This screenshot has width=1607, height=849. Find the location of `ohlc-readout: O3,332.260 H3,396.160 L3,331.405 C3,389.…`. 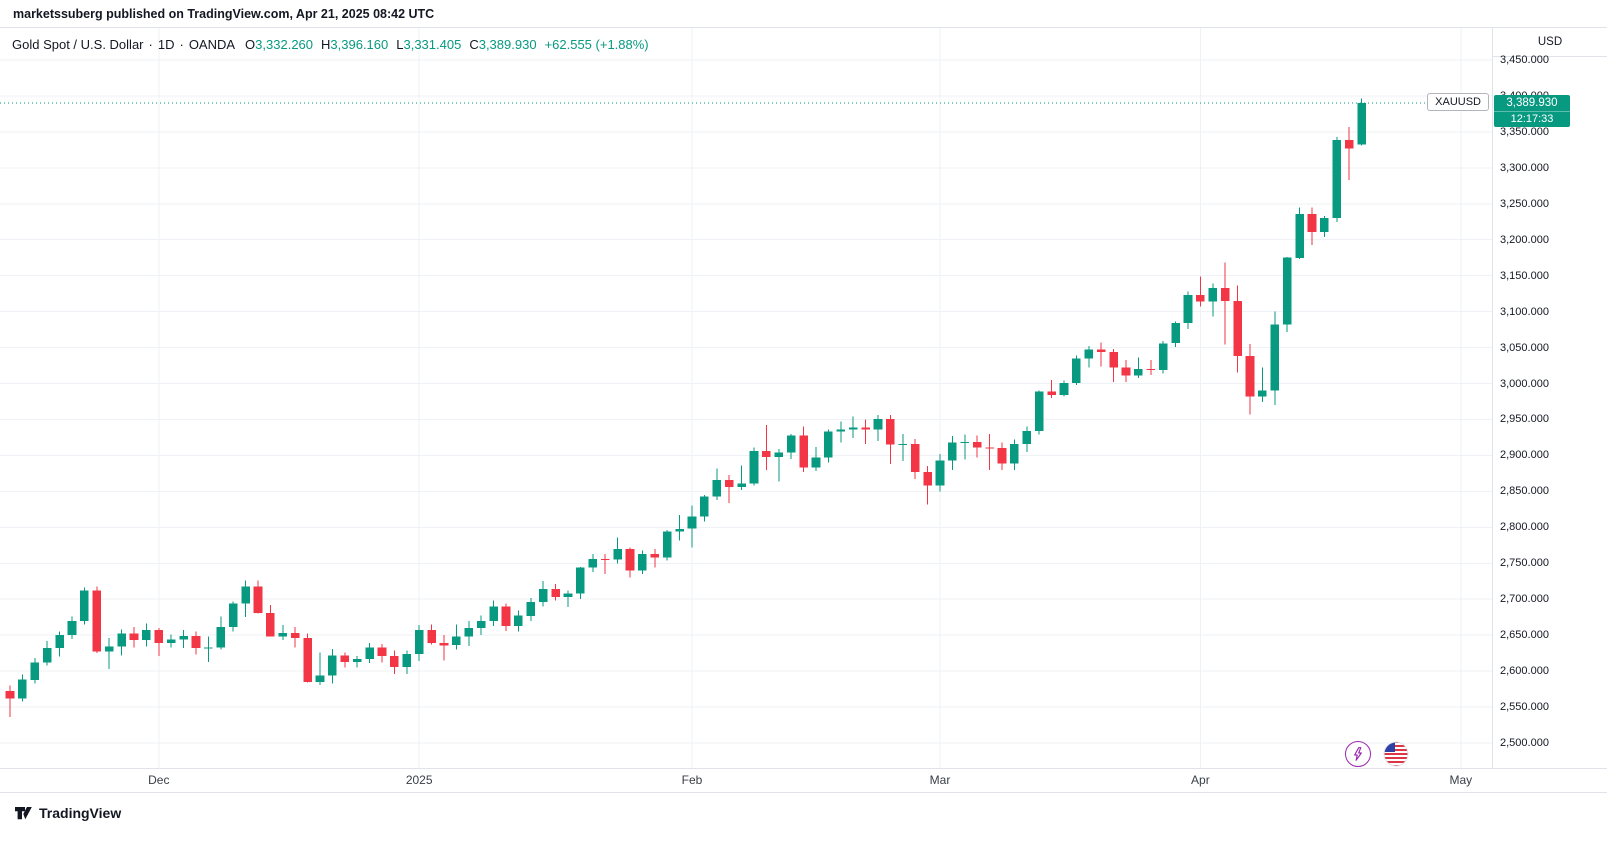

ohlc-readout: O3,332.260 H3,396.160 L3,331.405 C3,389.… is located at coordinates (447, 44).